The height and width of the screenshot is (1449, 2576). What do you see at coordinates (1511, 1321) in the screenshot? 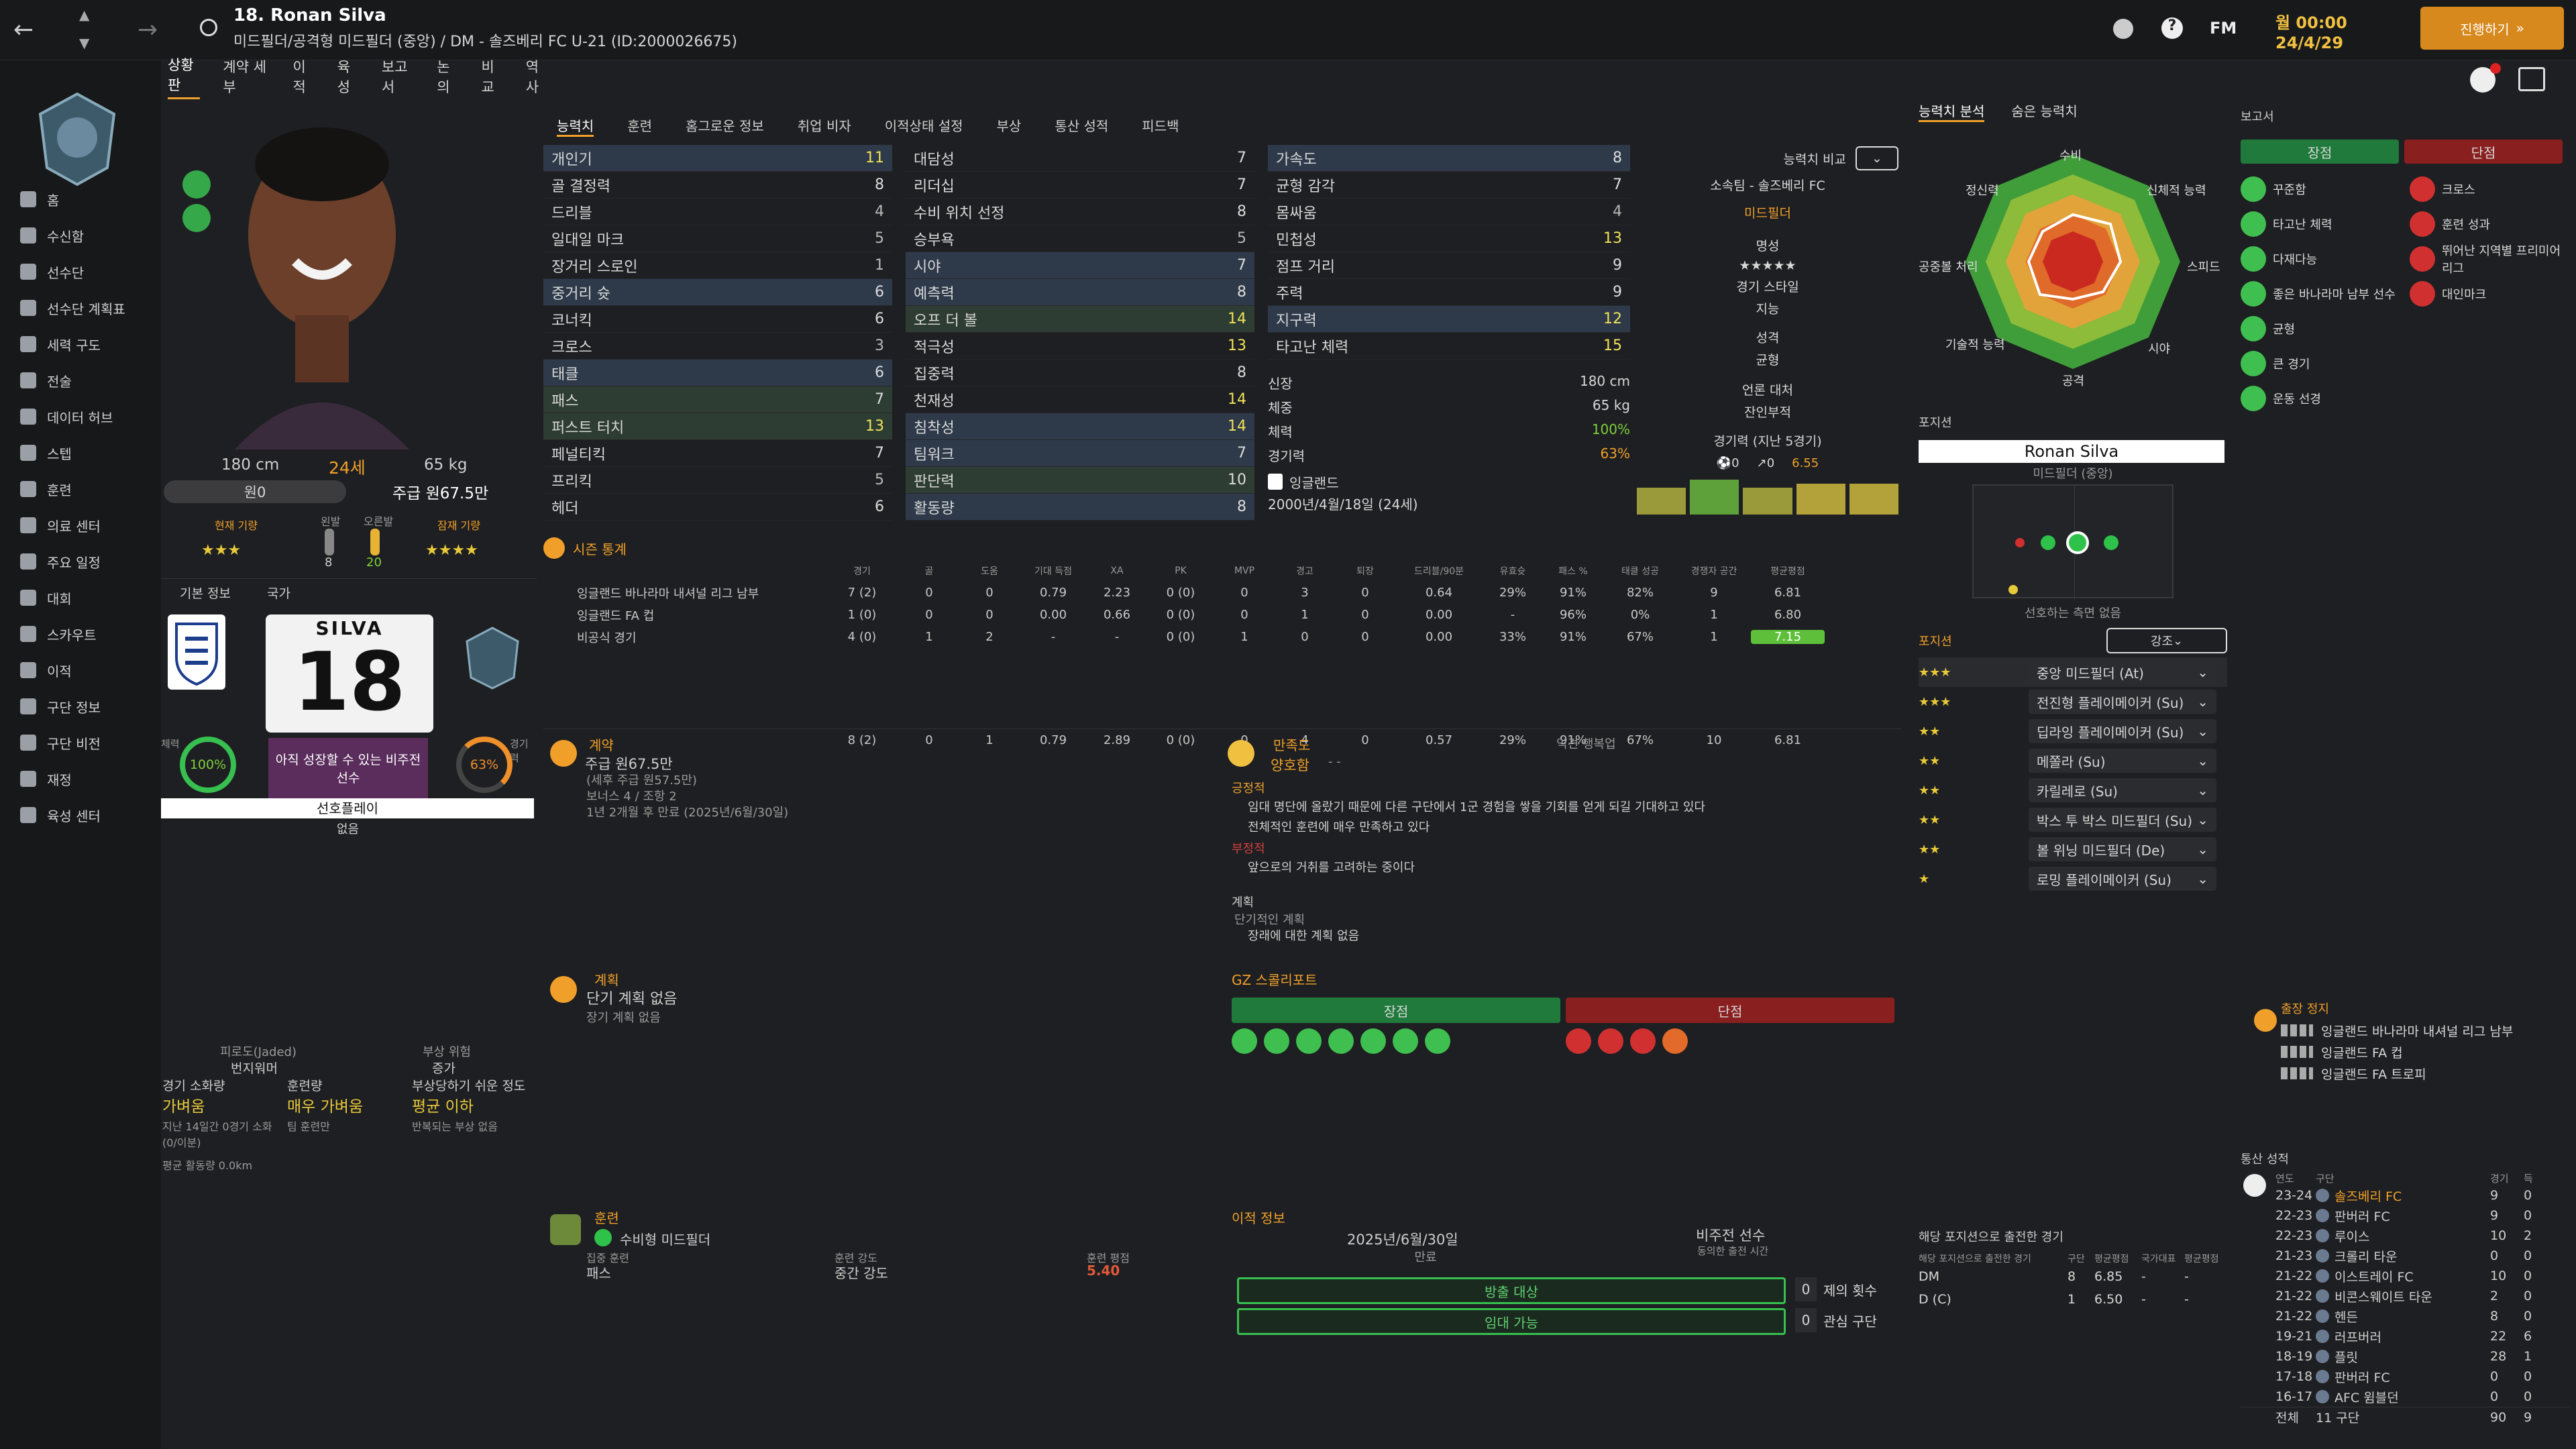
I see `loan-listed-button: 임대 가능` at bounding box center [1511, 1321].